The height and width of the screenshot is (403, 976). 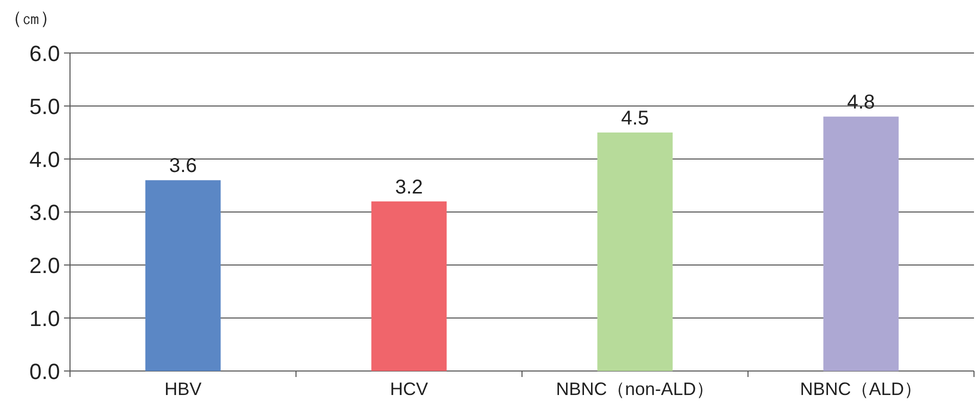 I want to click on data-label: 3.6, so click(x=183, y=166).